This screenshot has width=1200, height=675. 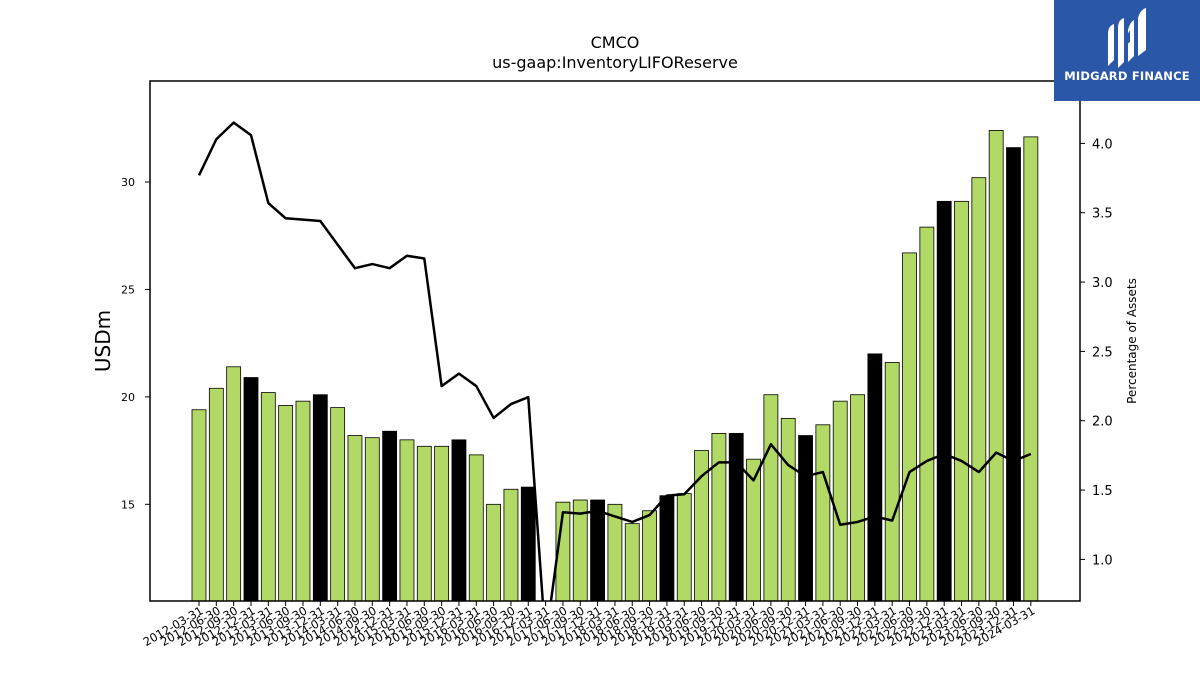 I want to click on chart-title: CMCO, so click(x=615, y=42).